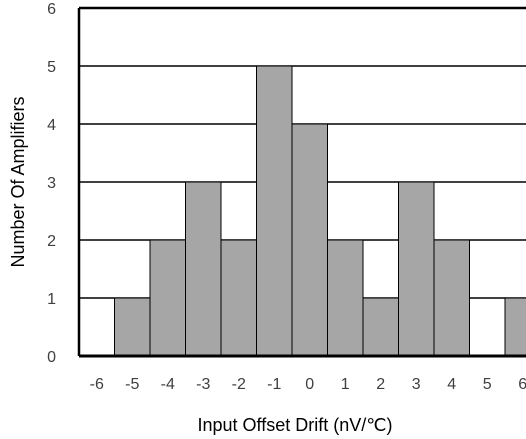 The height and width of the screenshot is (439, 526). Describe the element at coordinates (97, 384) in the screenshot. I see `x-tick-label: -6` at that location.